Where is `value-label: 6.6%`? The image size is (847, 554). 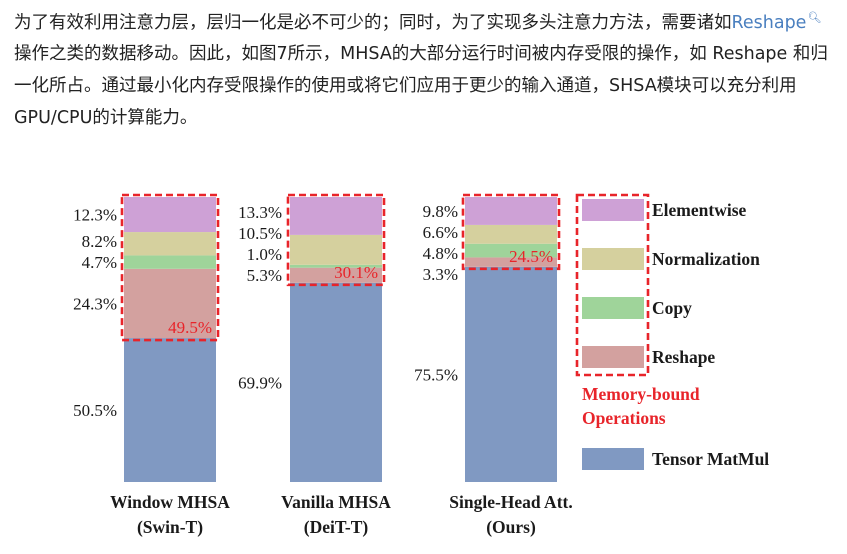 value-label: 6.6% is located at coordinates (440, 232).